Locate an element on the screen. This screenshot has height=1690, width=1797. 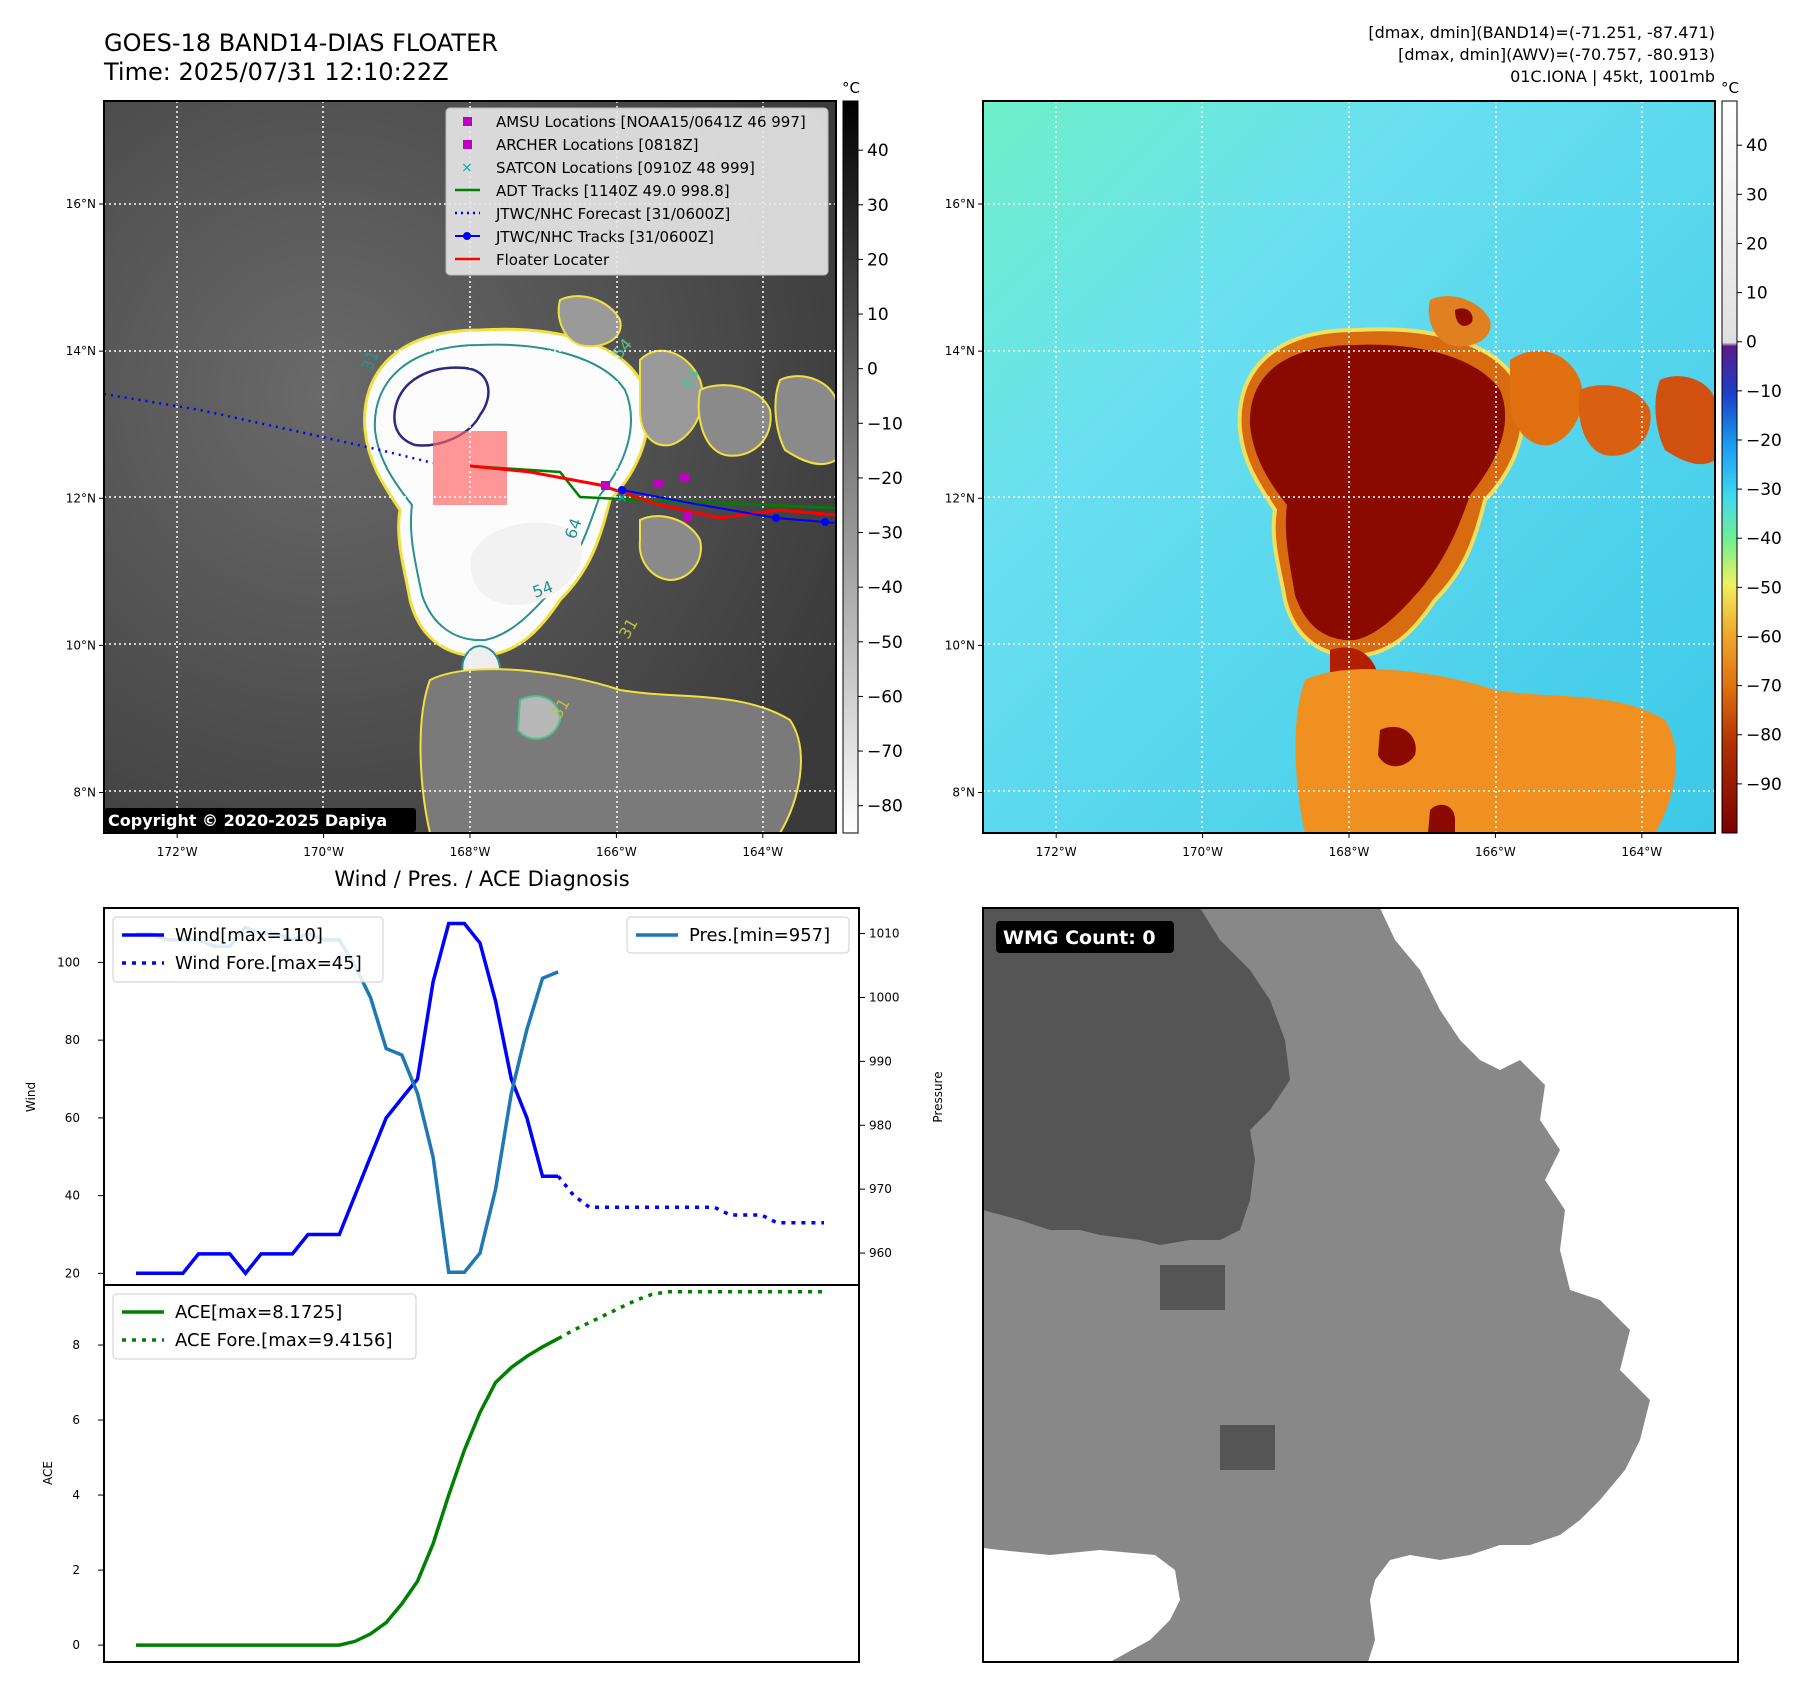
ir-colorbar-ticks: 40 30 20 10 0 −10 −20 −30 −40 −50 −60 −70 −80 is located at coordinates (880, 479).